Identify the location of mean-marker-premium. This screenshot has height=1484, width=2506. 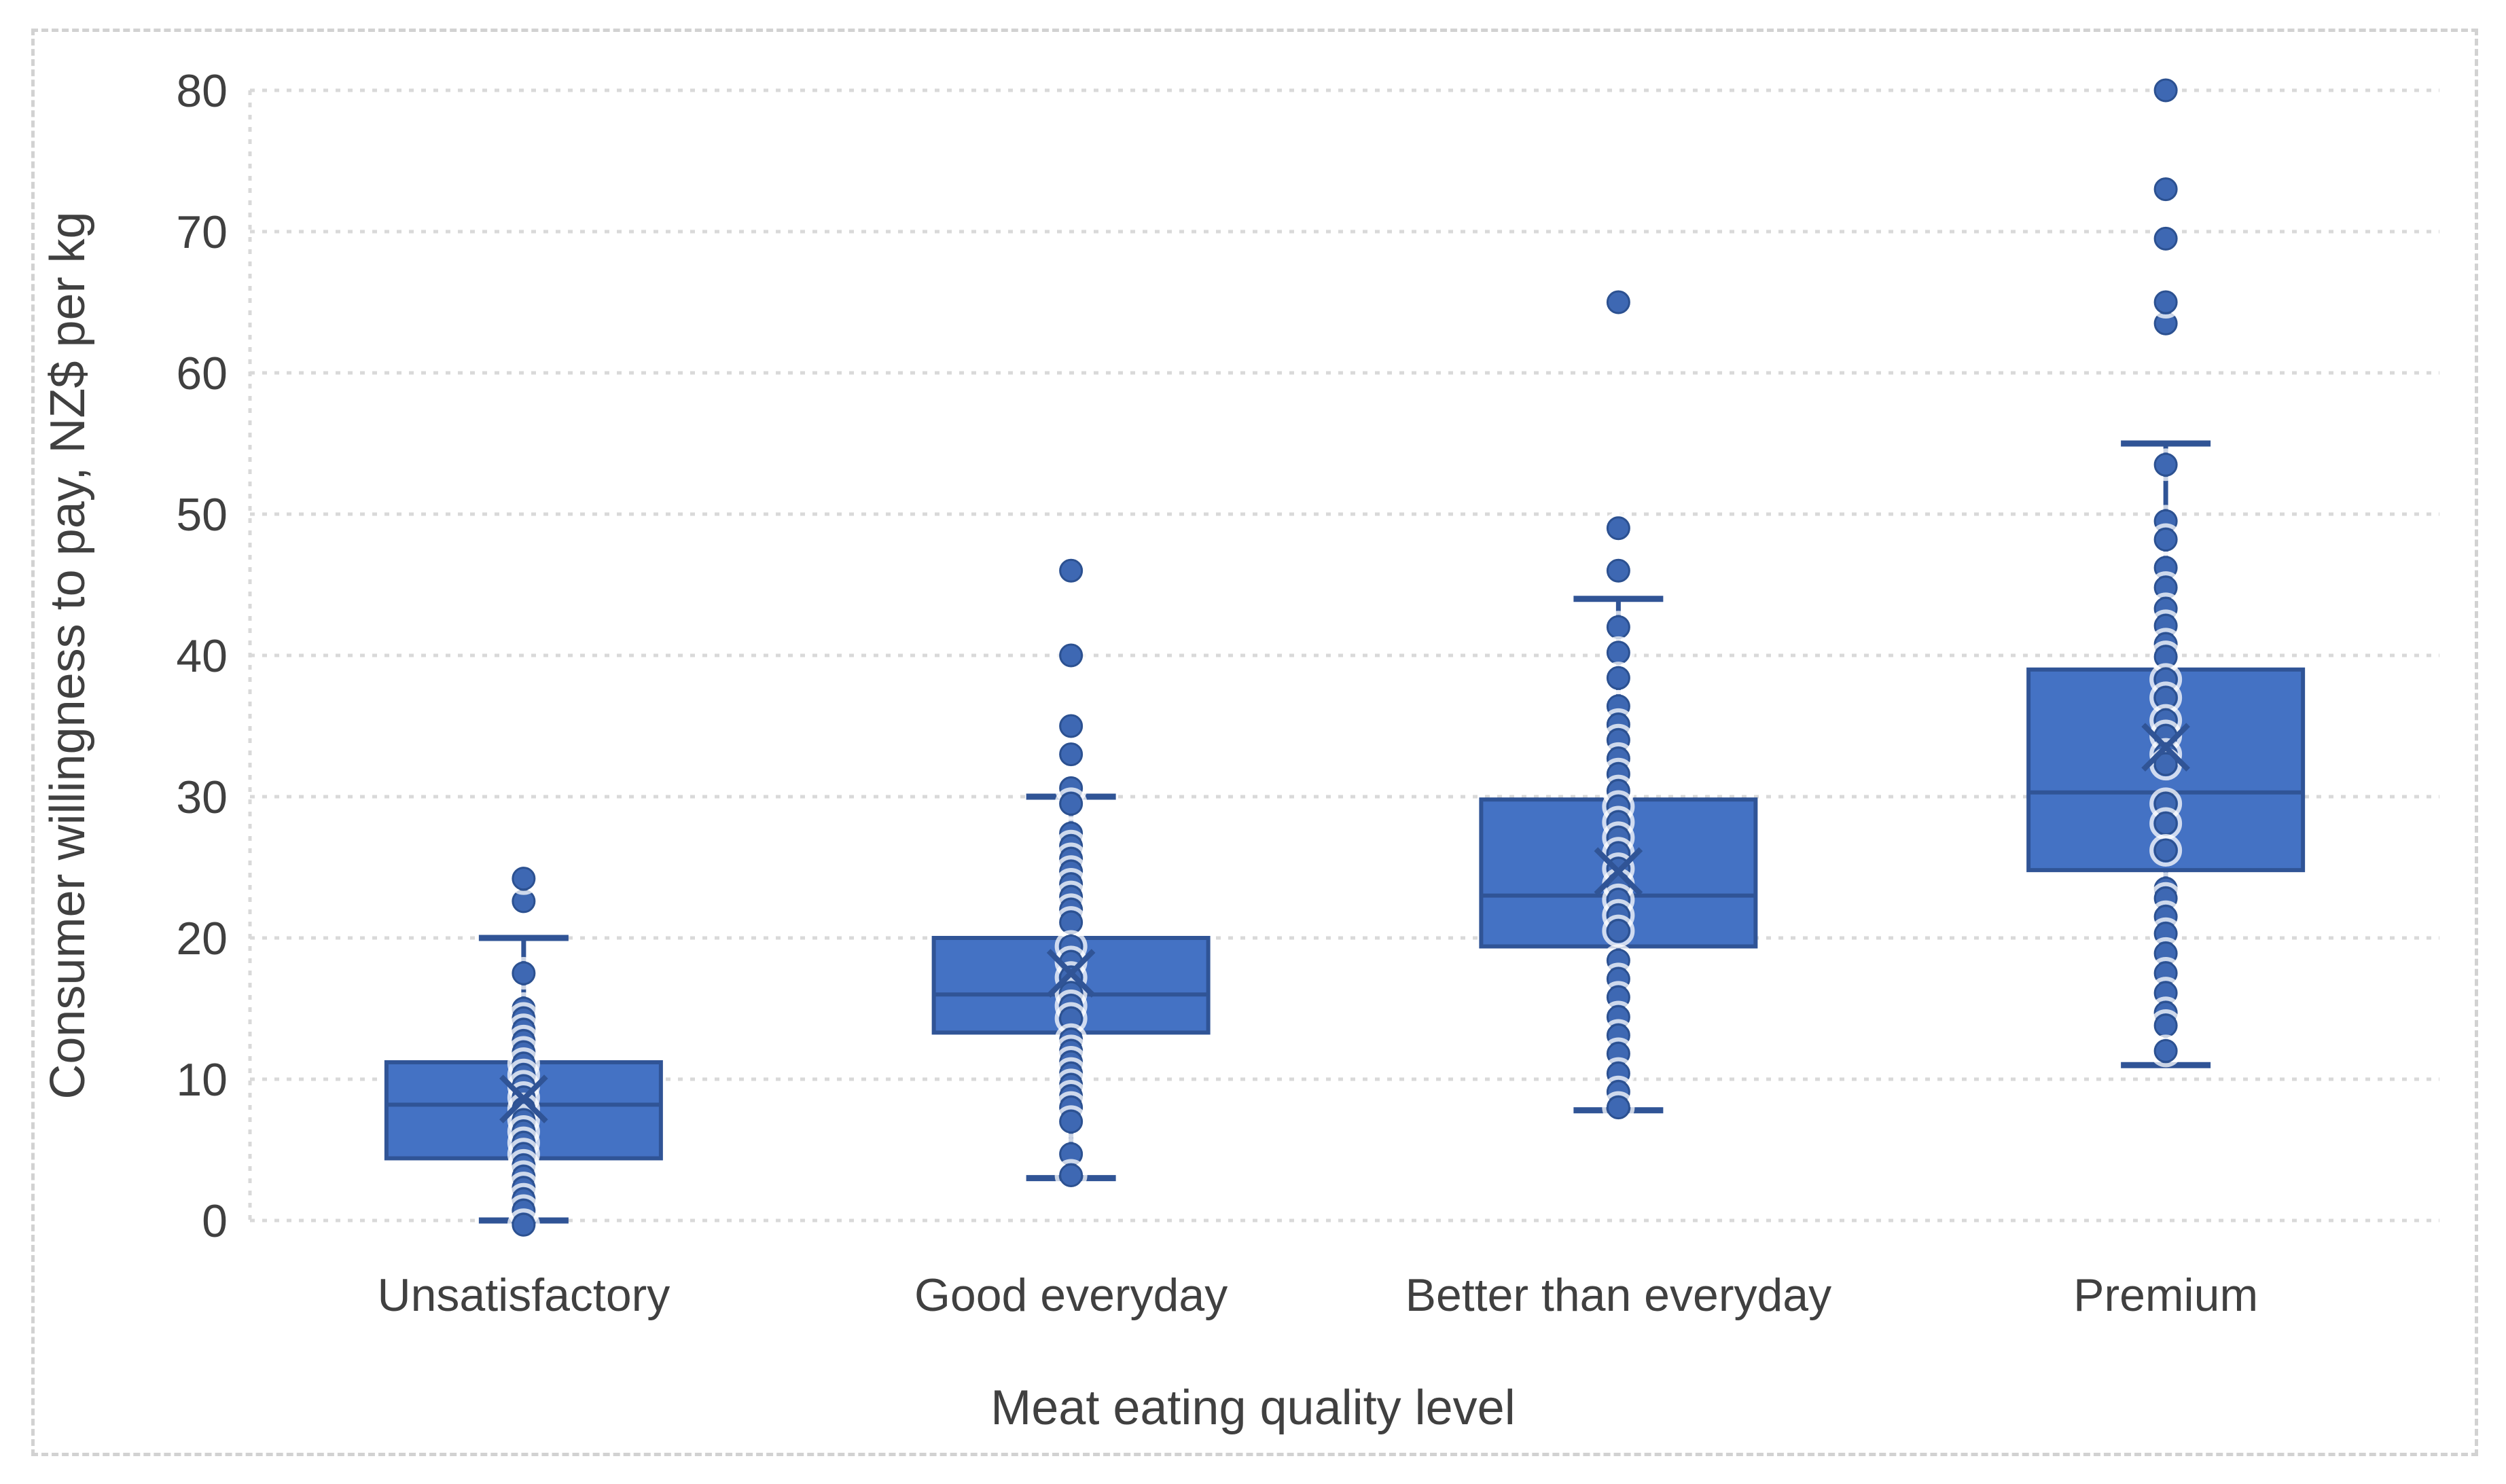
(2165, 747).